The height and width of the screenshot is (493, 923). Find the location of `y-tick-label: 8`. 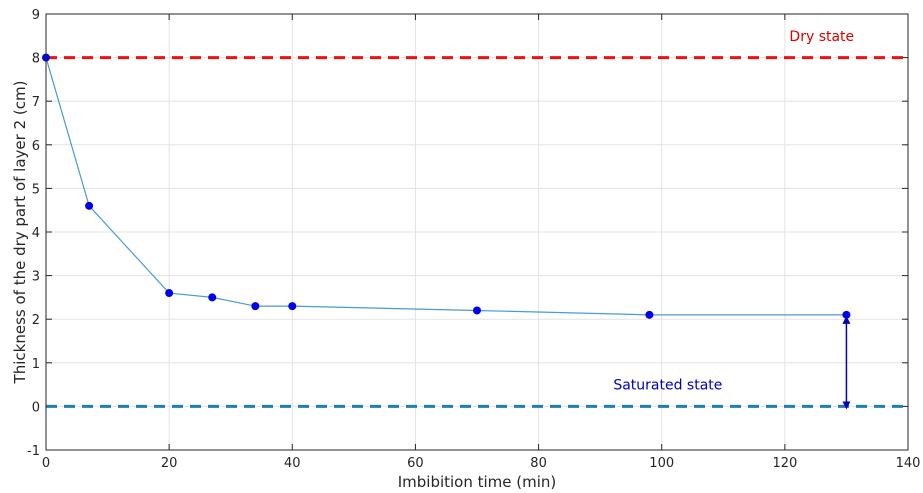

y-tick-label: 8 is located at coordinates (36, 59).